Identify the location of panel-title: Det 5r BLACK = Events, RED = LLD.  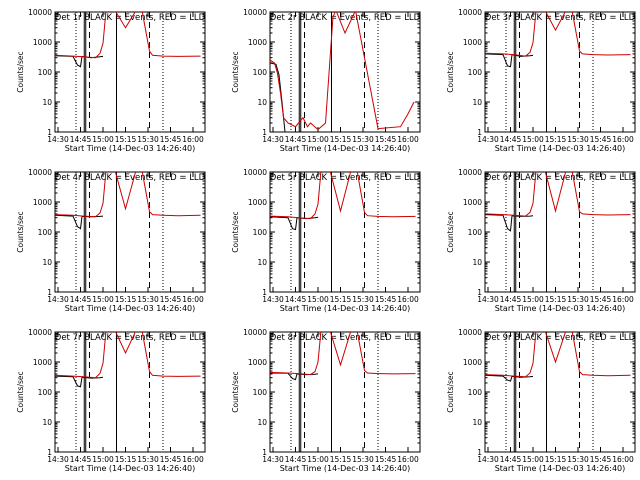
(345, 178).